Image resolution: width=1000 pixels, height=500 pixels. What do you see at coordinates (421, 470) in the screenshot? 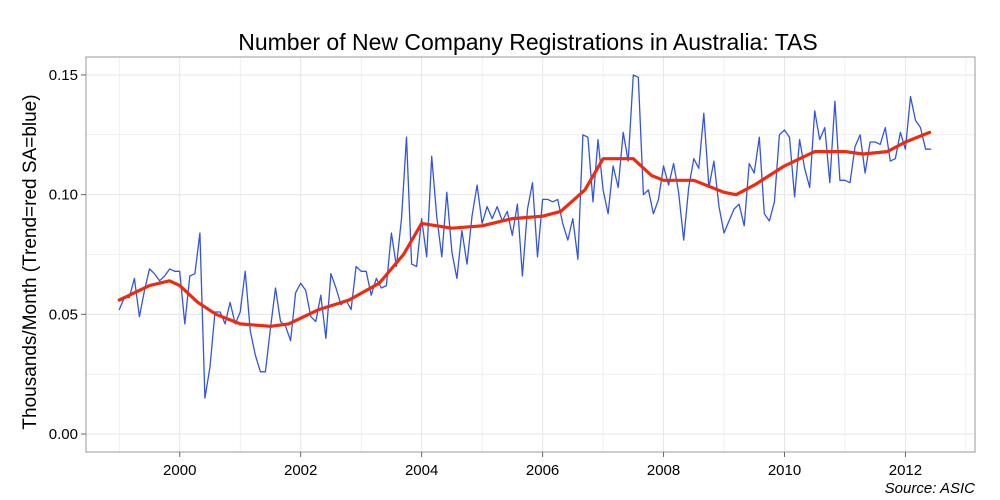
I see `x-tick-label: 2004` at bounding box center [421, 470].